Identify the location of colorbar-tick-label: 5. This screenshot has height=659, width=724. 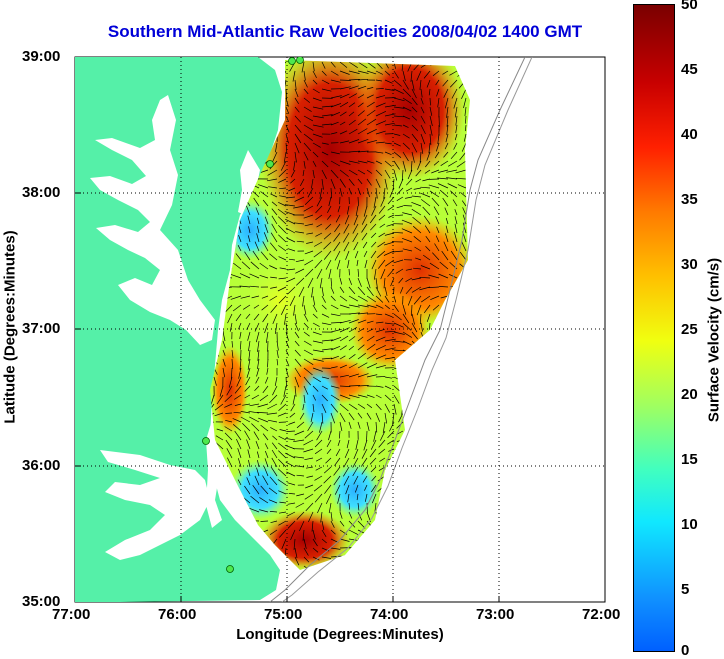
(685, 589).